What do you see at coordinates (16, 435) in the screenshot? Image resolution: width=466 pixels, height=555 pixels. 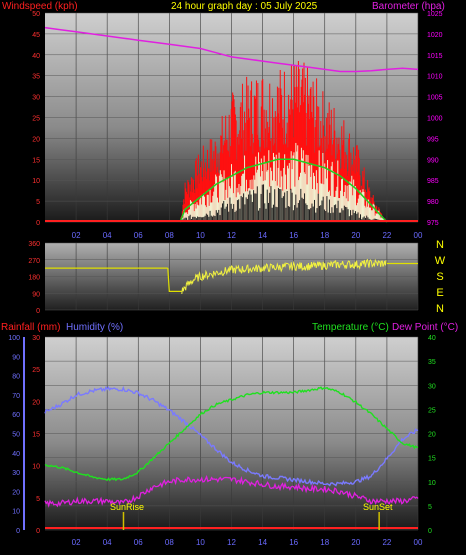 I see `humidity-axis-label: 50` at bounding box center [16, 435].